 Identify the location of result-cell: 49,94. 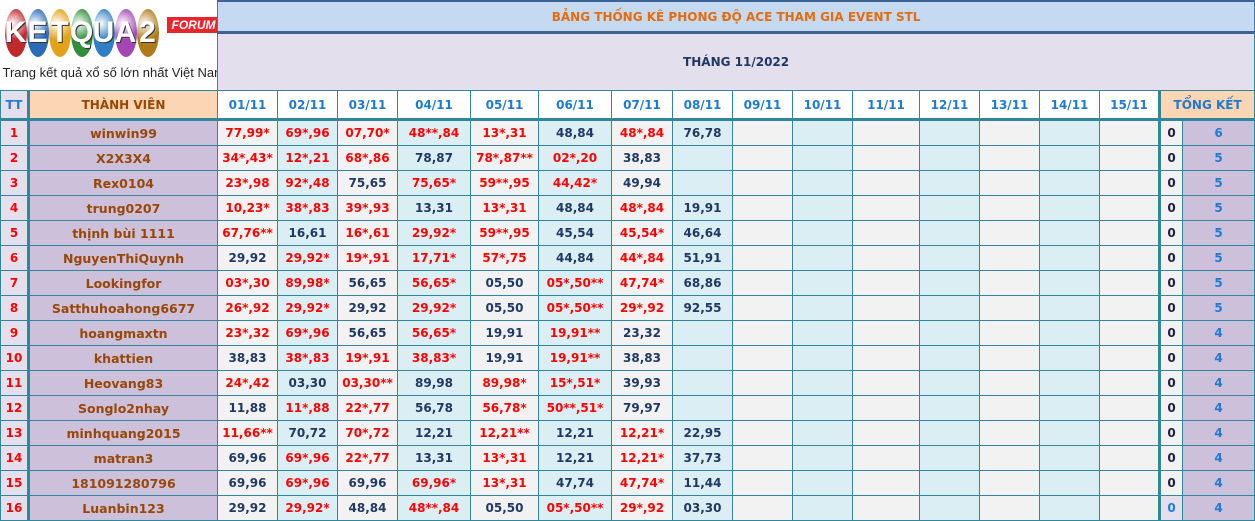
(642, 183).